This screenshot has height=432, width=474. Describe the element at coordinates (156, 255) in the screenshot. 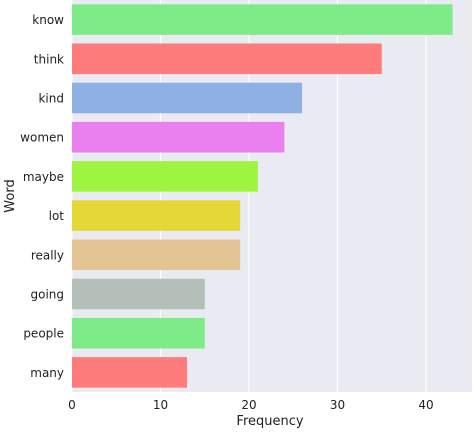

I see `bar-really` at that location.